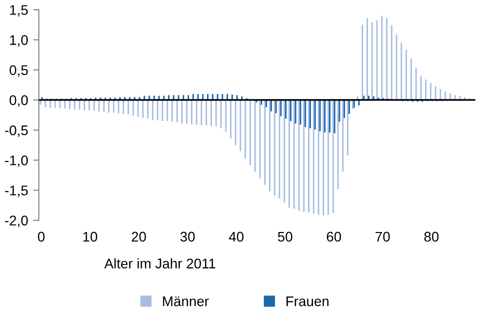 This screenshot has height=324, width=485. I want to click on x-tick-label: 40, so click(236, 237).